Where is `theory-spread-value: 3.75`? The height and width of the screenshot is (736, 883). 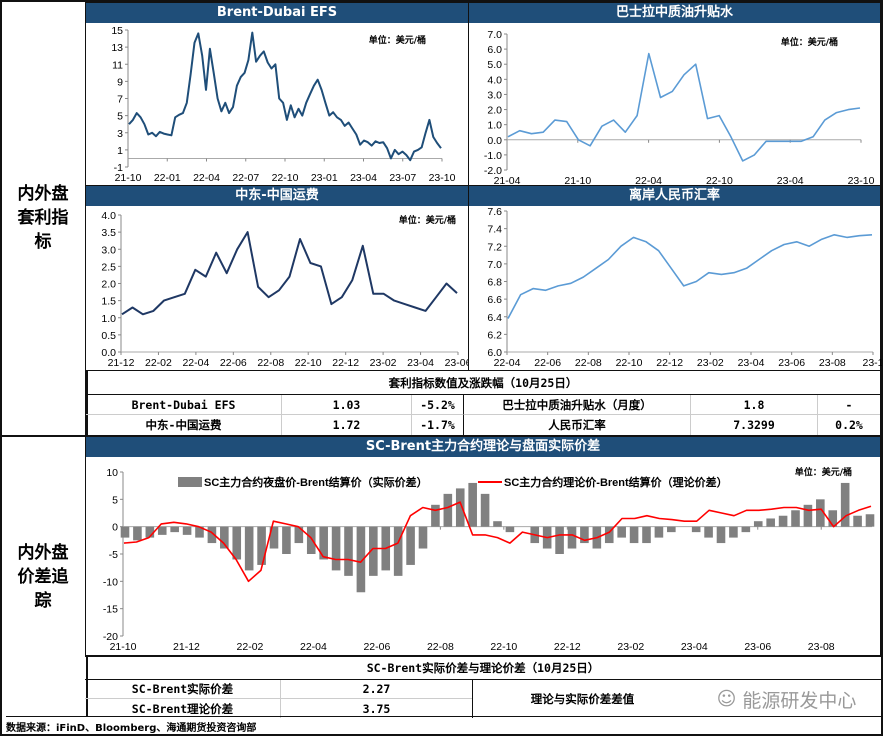
theory-spread-value: 3.75 is located at coordinates (376, 708).